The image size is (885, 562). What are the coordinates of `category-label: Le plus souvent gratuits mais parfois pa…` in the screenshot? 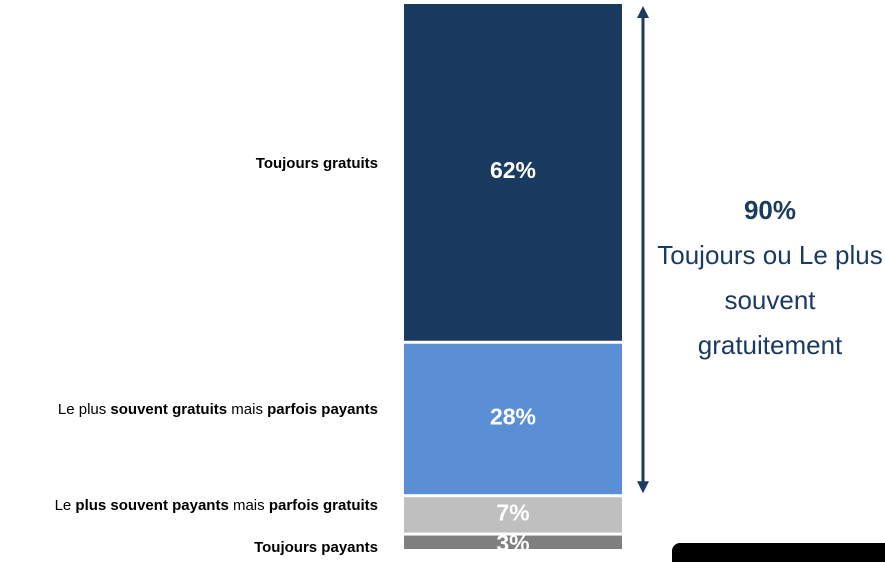 It's located at (191, 410).